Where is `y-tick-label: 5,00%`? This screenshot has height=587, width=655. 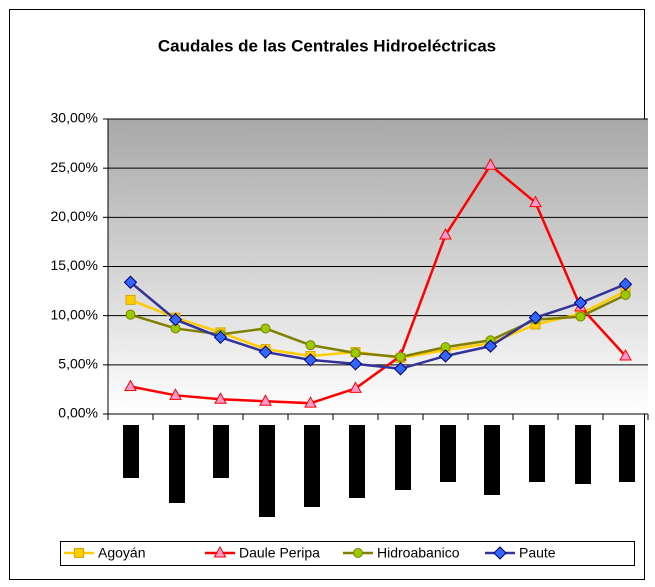 y-tick-label: 5,00% is located at coordinates (78, 364).